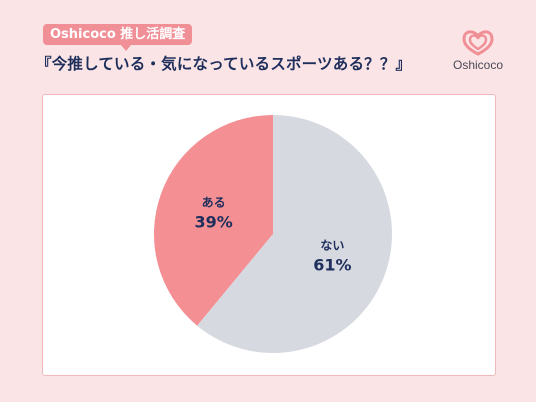  What do you see at coordinates (214, 203) in the screenshot?
I see `pie-slice-label-0: ある` at bounding box center [214, 203].